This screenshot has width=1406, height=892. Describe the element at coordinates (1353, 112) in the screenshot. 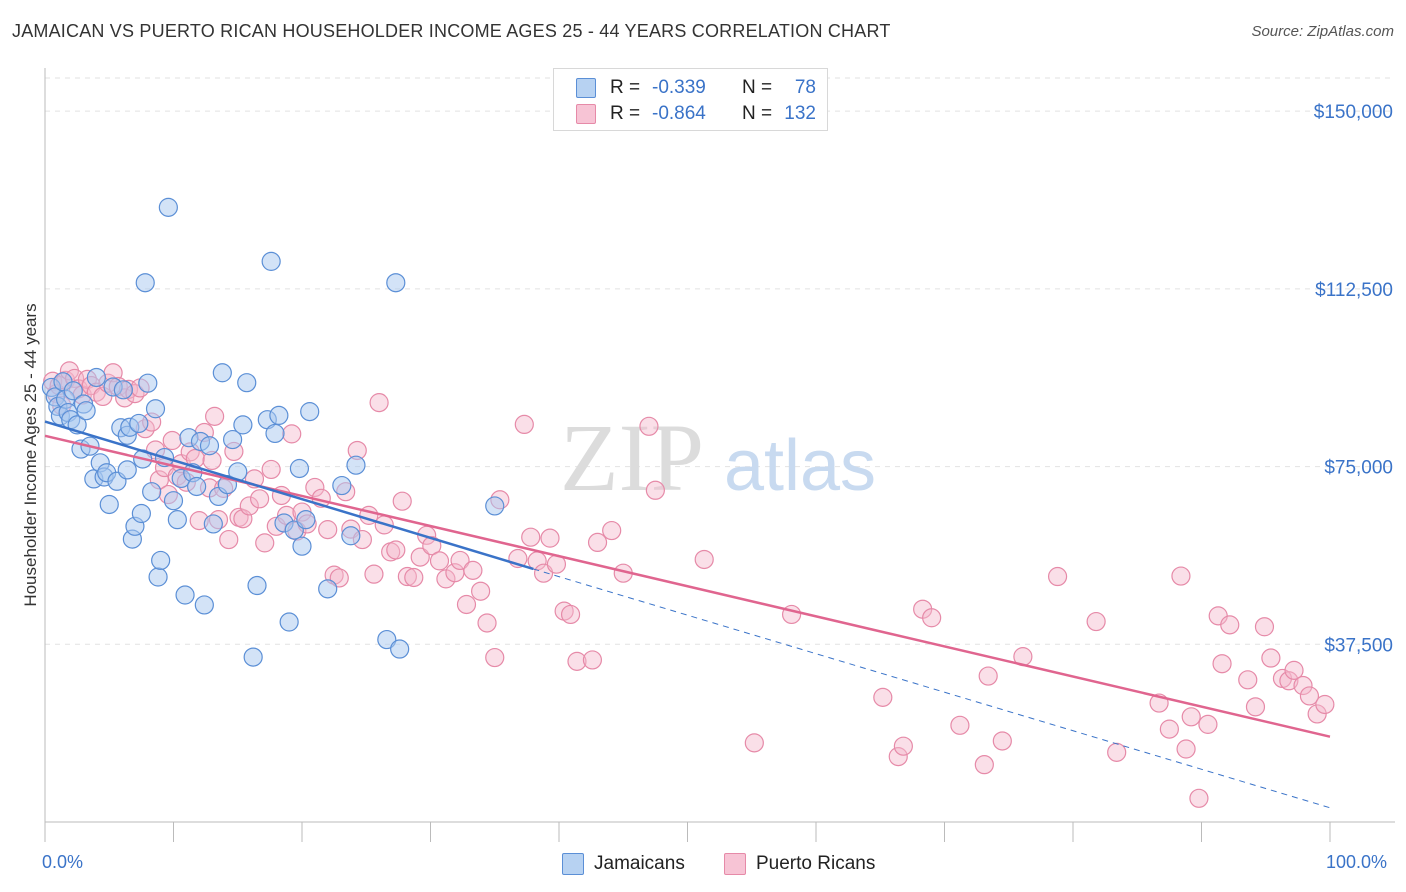

I see `y-tick-label: $150,000` at that location.